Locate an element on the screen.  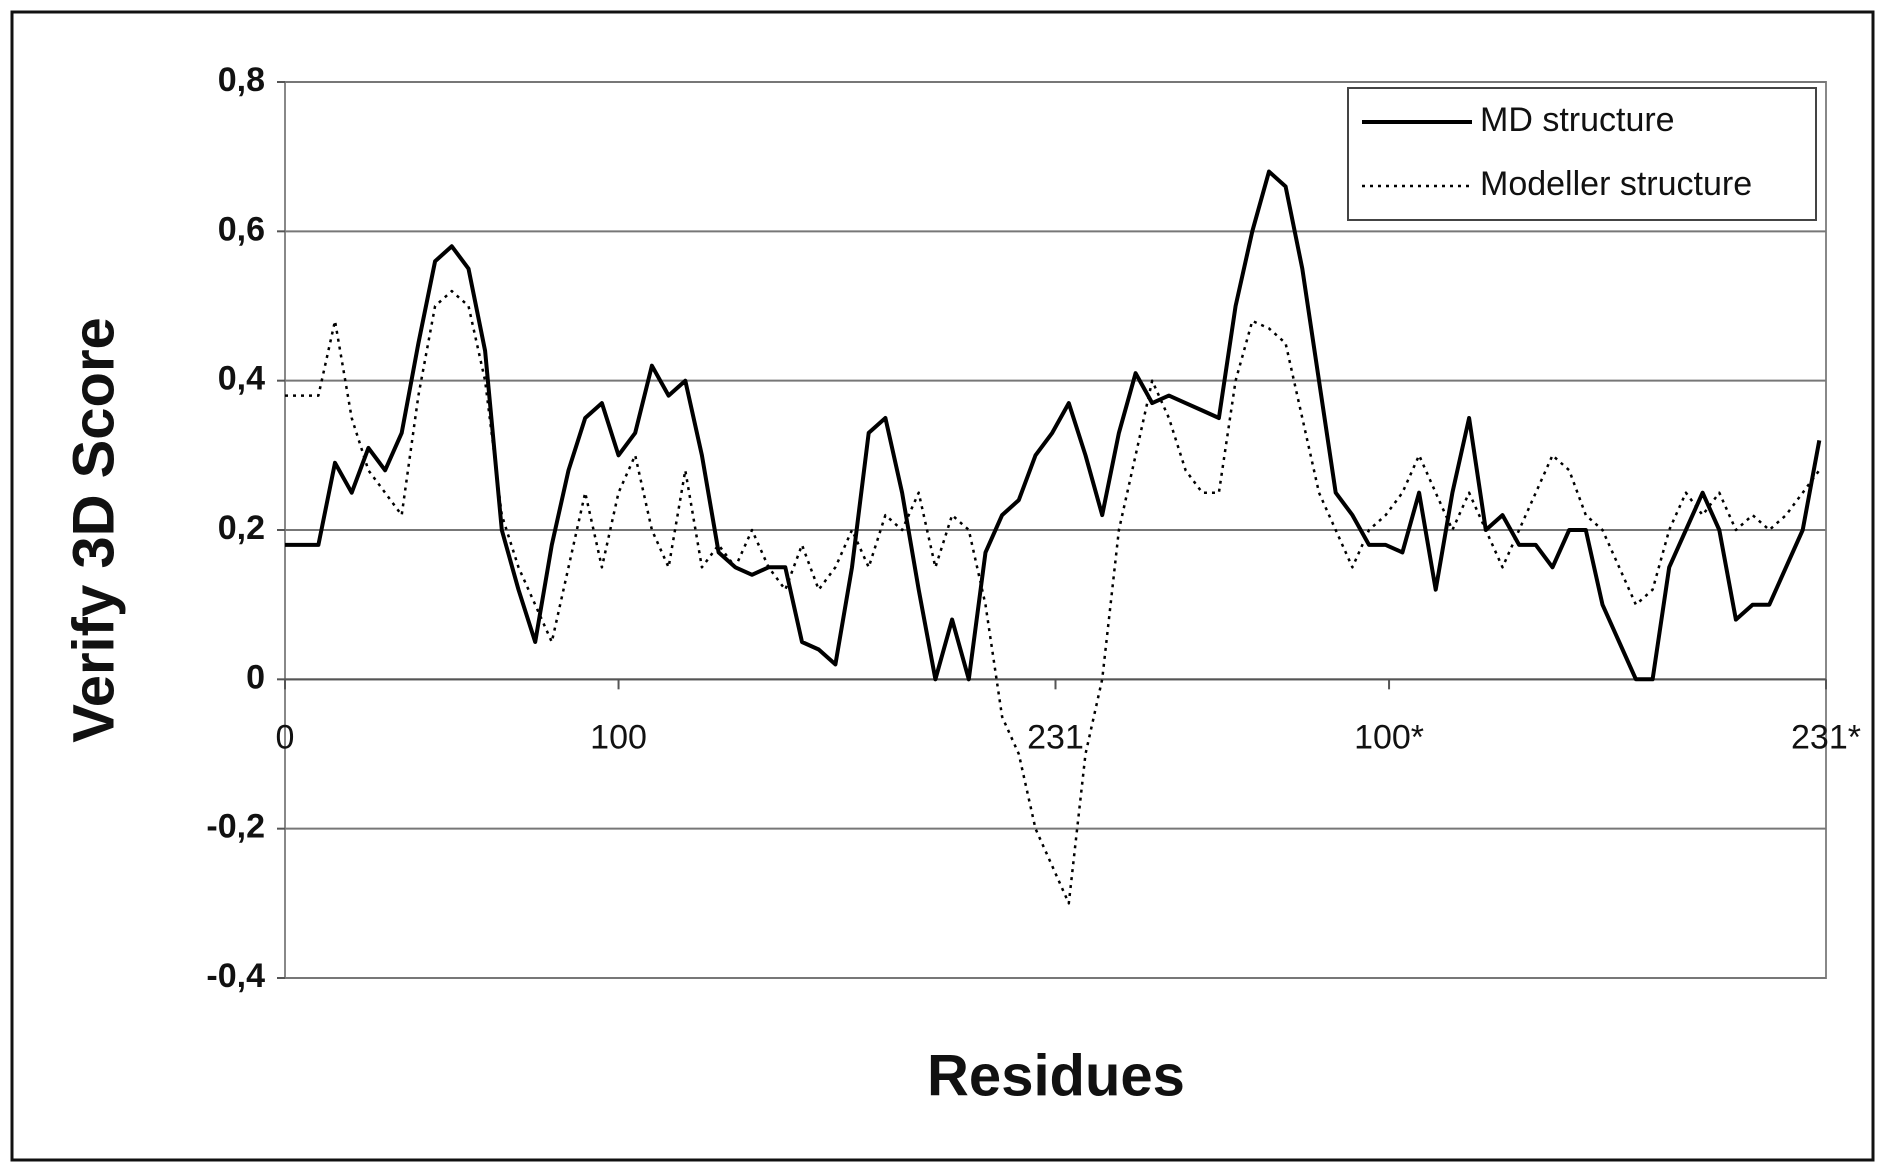
x-axis-title: Residues is located at coordinates (1056, 1075).